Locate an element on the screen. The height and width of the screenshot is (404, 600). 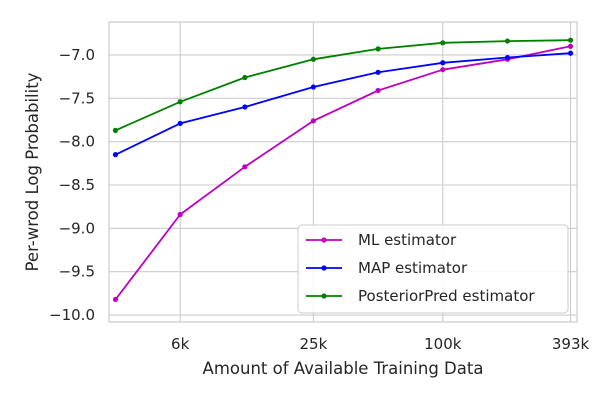
x-tick-label: 25k is located at coordinates (313, 344).